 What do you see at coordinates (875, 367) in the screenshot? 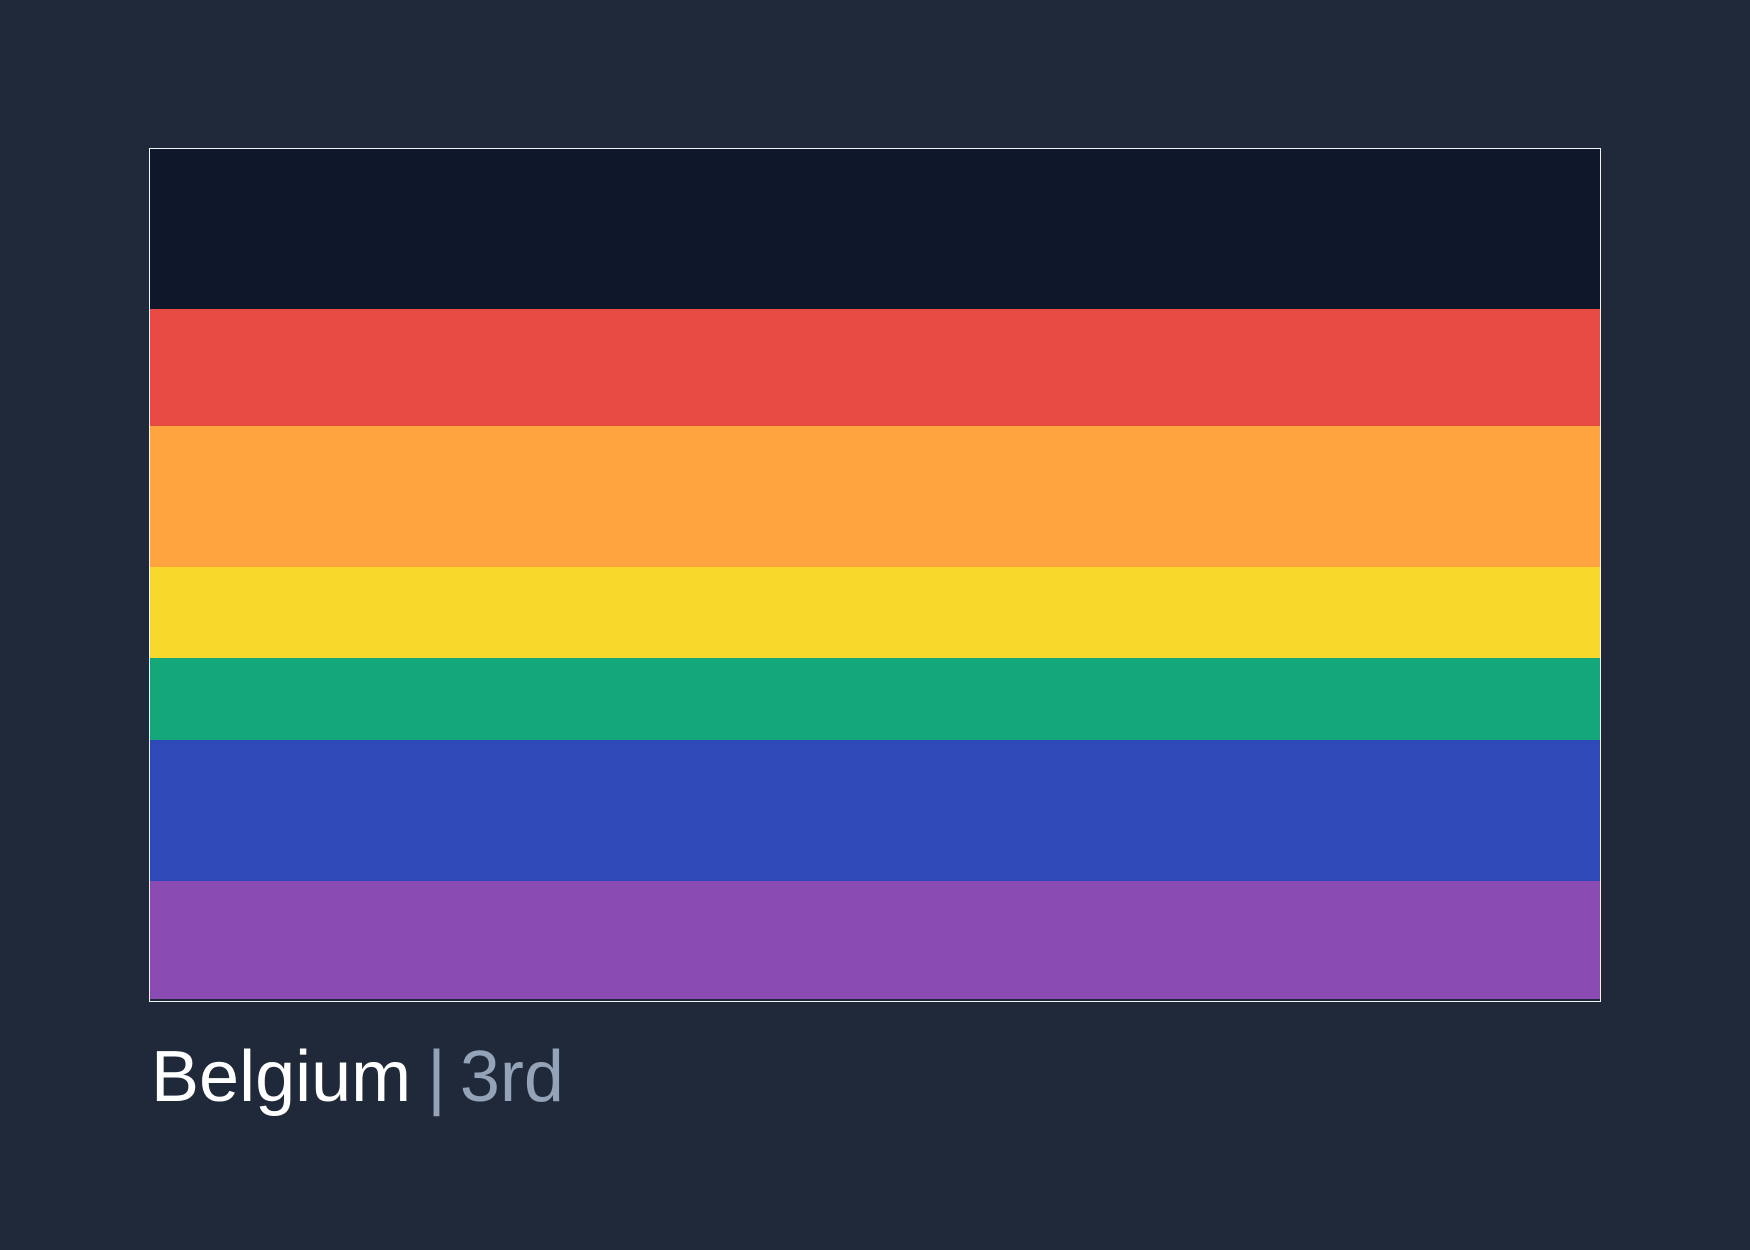
I see `flag-stripe-red` at bounding box center [875, 367].